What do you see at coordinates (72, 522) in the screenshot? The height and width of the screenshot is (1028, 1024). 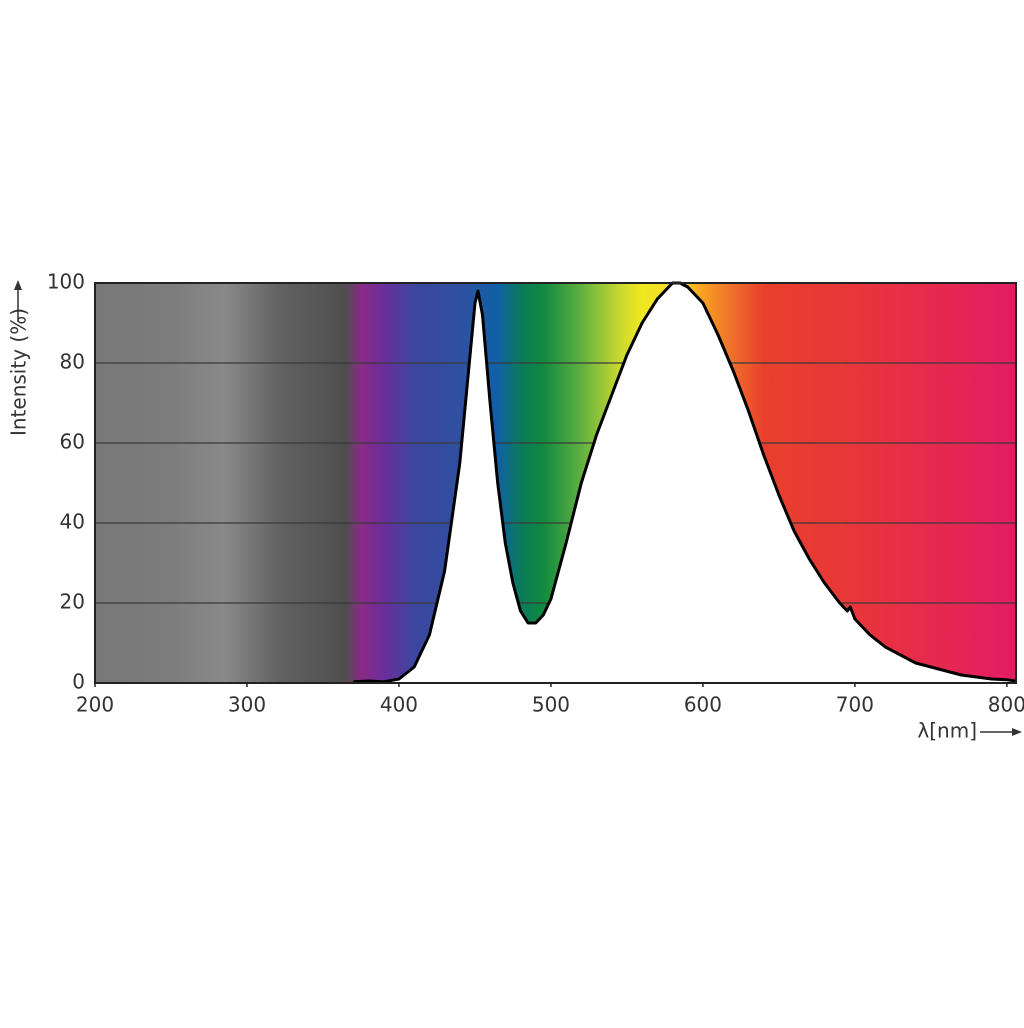 I see `y-tick-label: 40` at bounding box center [72, 522].